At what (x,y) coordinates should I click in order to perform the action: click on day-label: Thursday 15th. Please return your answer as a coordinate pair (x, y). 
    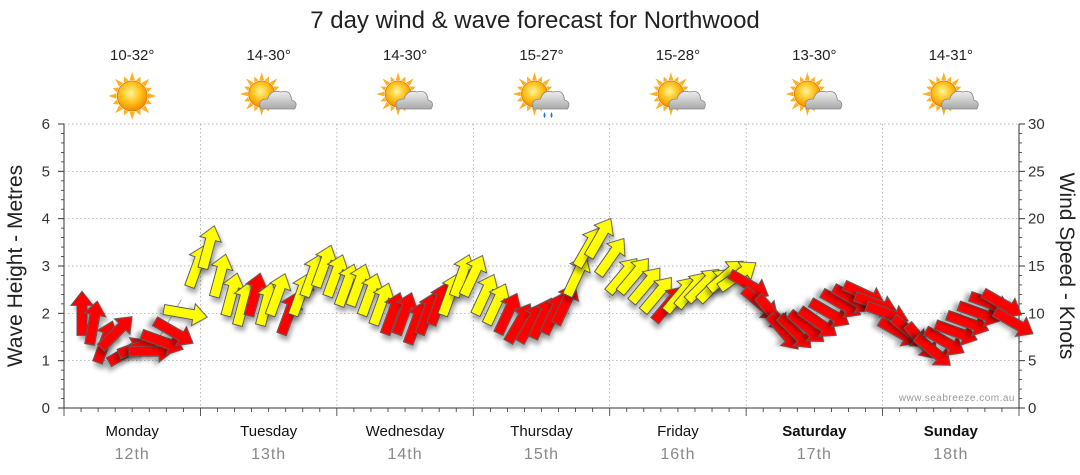
    Looking at the image, I should click on (541, 443).